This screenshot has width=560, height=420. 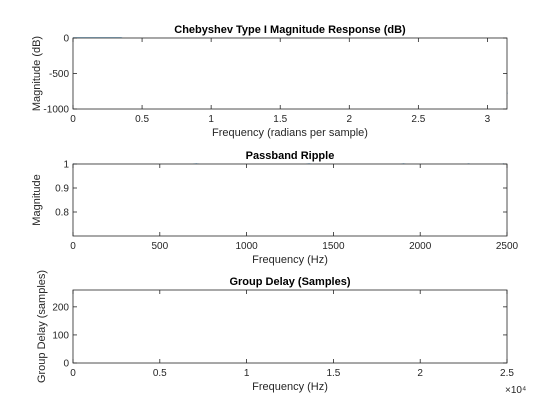 I want to click on y-axis-label: Magnitude, so click(x=37, y=199).